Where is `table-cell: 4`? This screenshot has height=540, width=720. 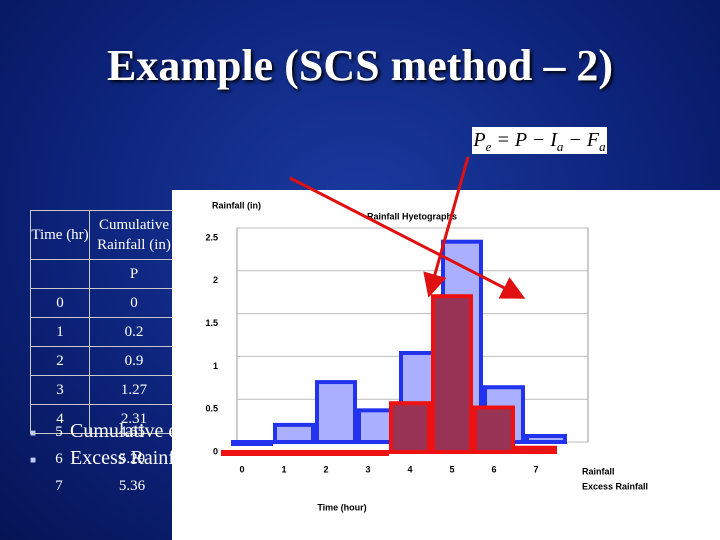
table-cell: 4 is located at coordinates (60, 419).